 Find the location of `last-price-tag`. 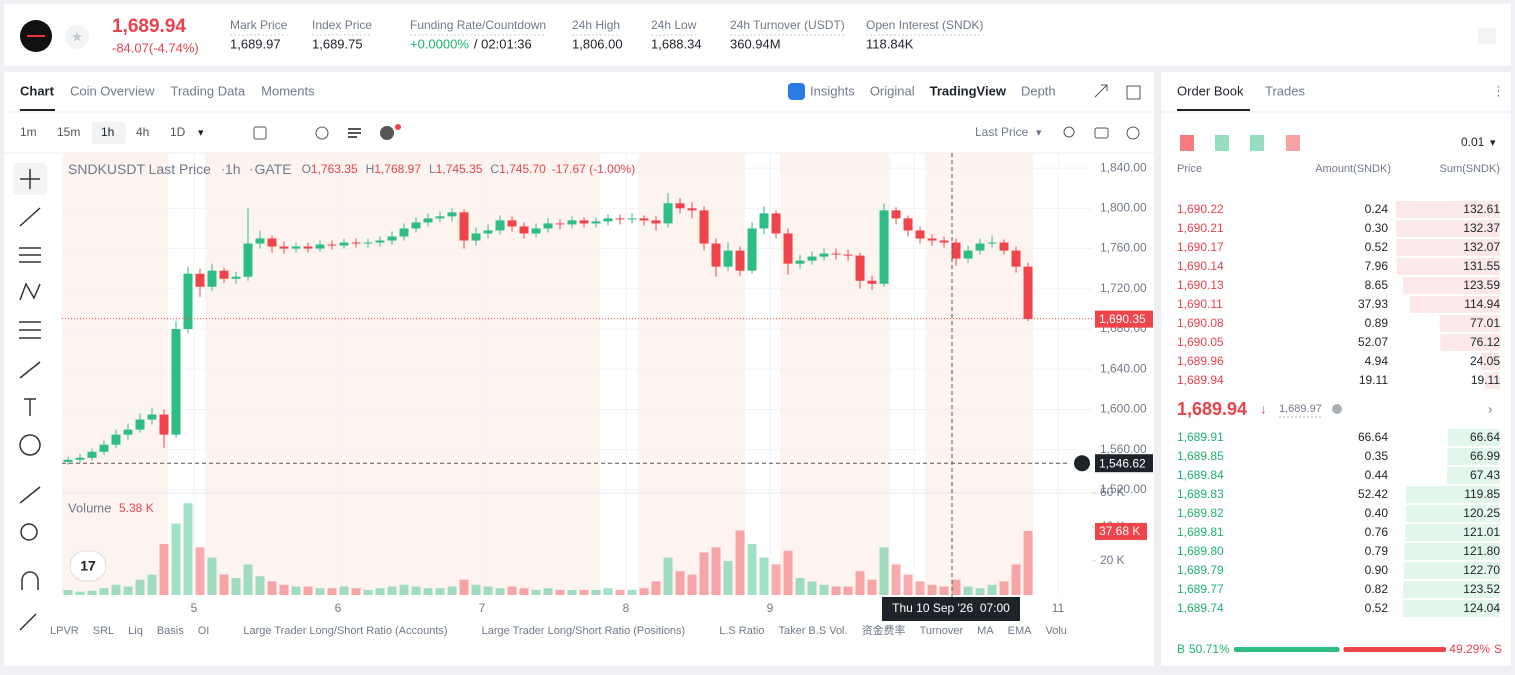

last-price-tag is located at coordinates (1124, 319).